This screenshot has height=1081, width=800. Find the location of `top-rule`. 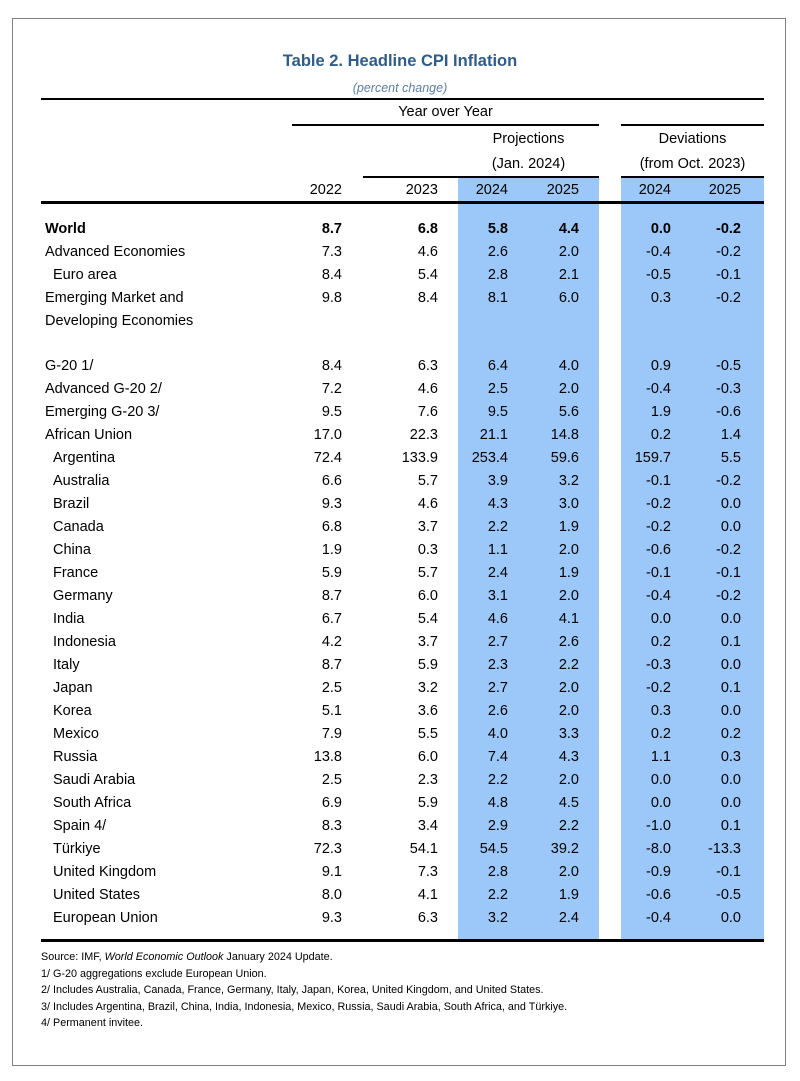

top-rule is located at coordinates (402, 99).